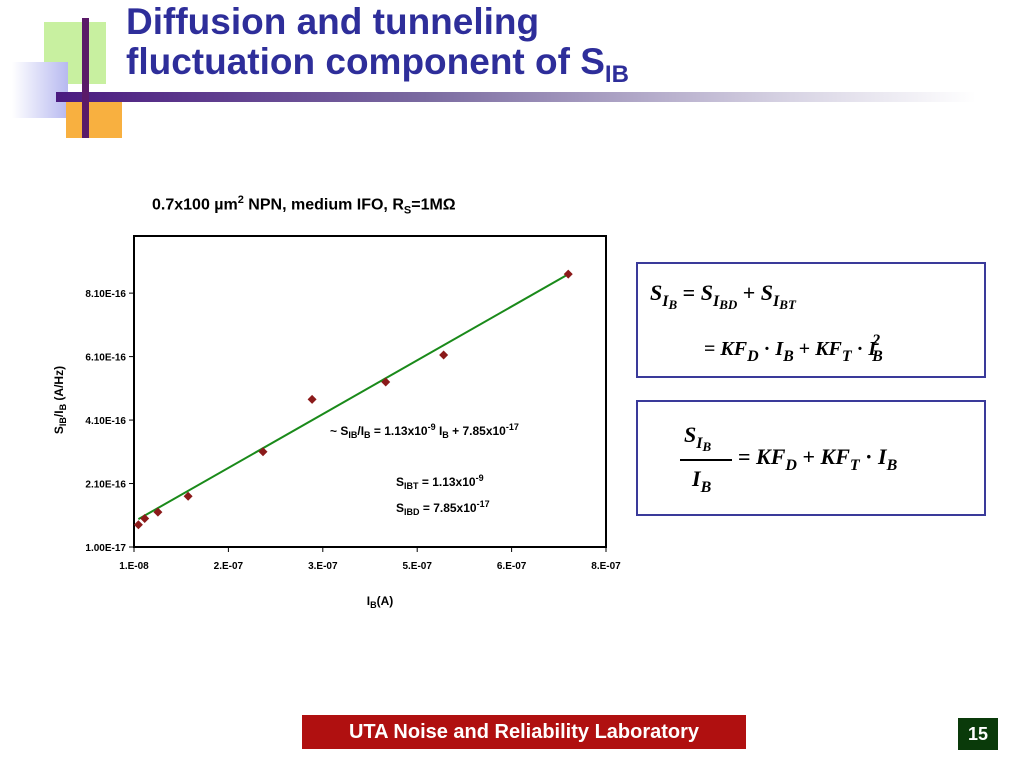 This screenshot has width=1024, height=768. What do you see at coordinates (105, 485) in the screenshot?
I see `y-tick-label: 2.10E-16` at bounding box center [105, 485].